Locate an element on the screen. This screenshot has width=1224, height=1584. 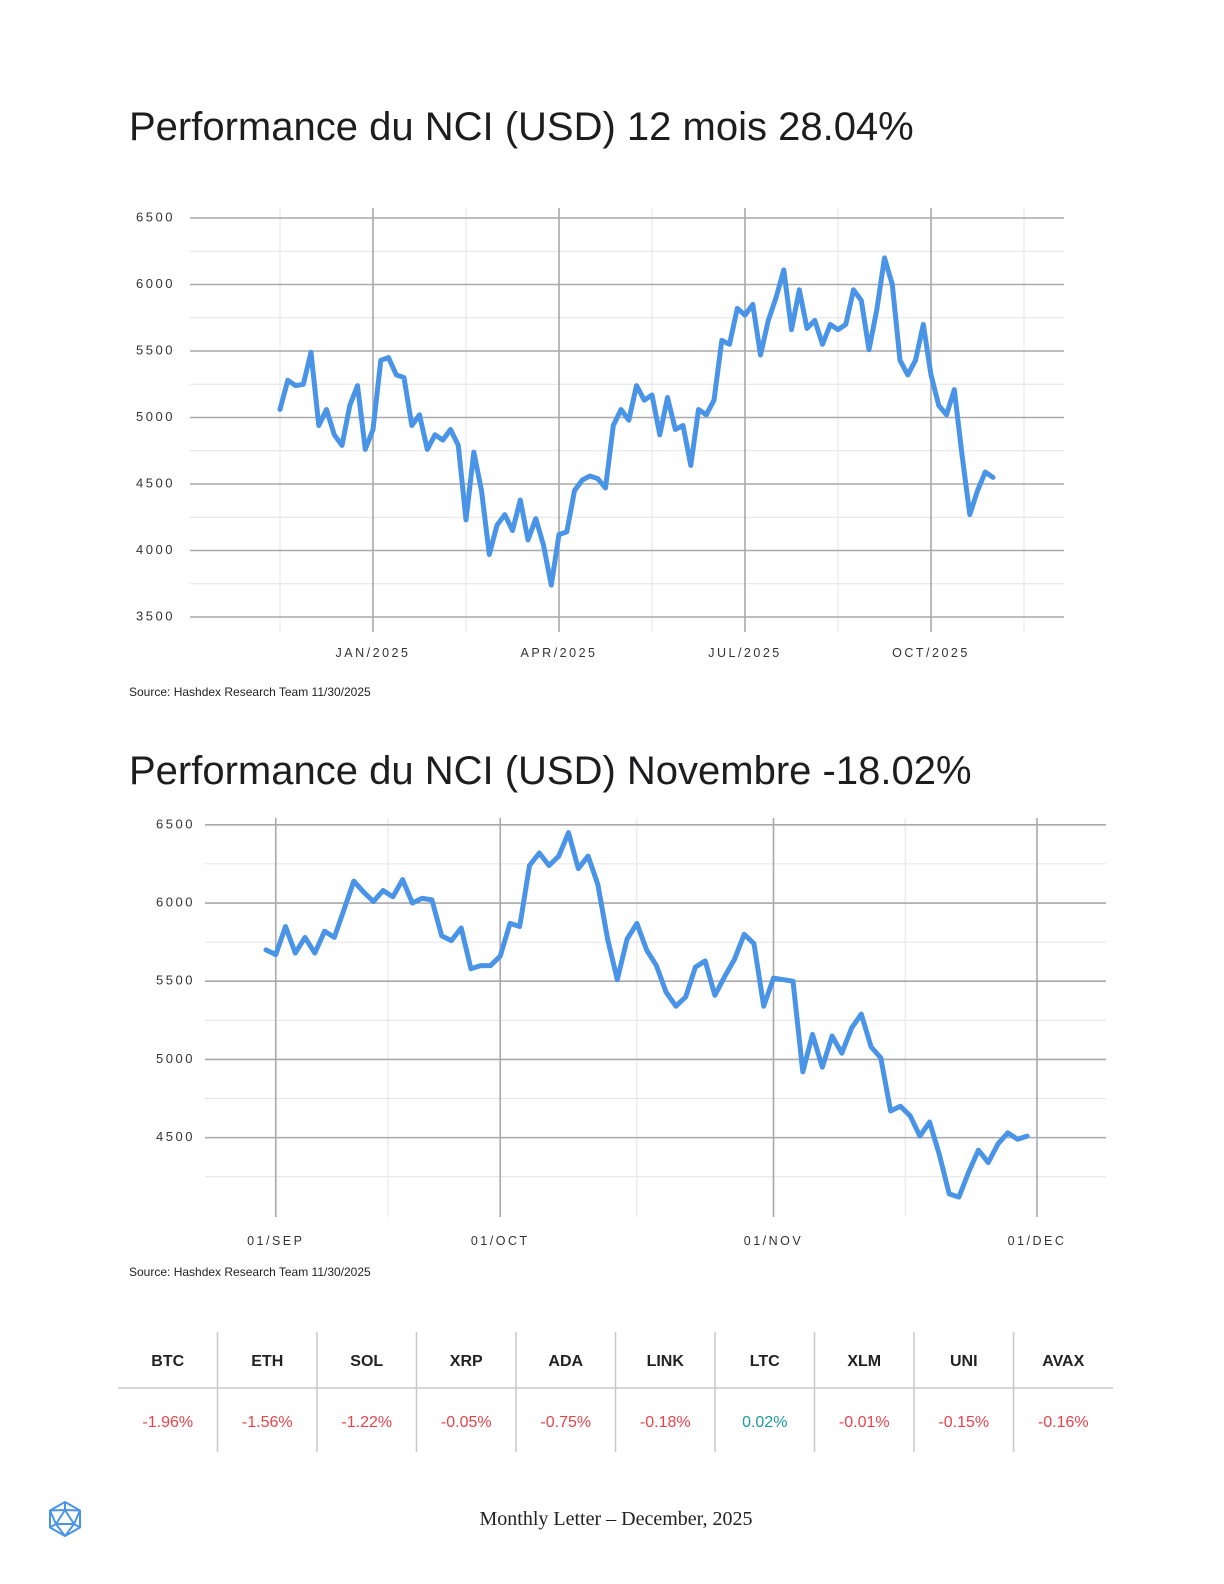
table-header: XRP is located at coordinates (466, 1361).